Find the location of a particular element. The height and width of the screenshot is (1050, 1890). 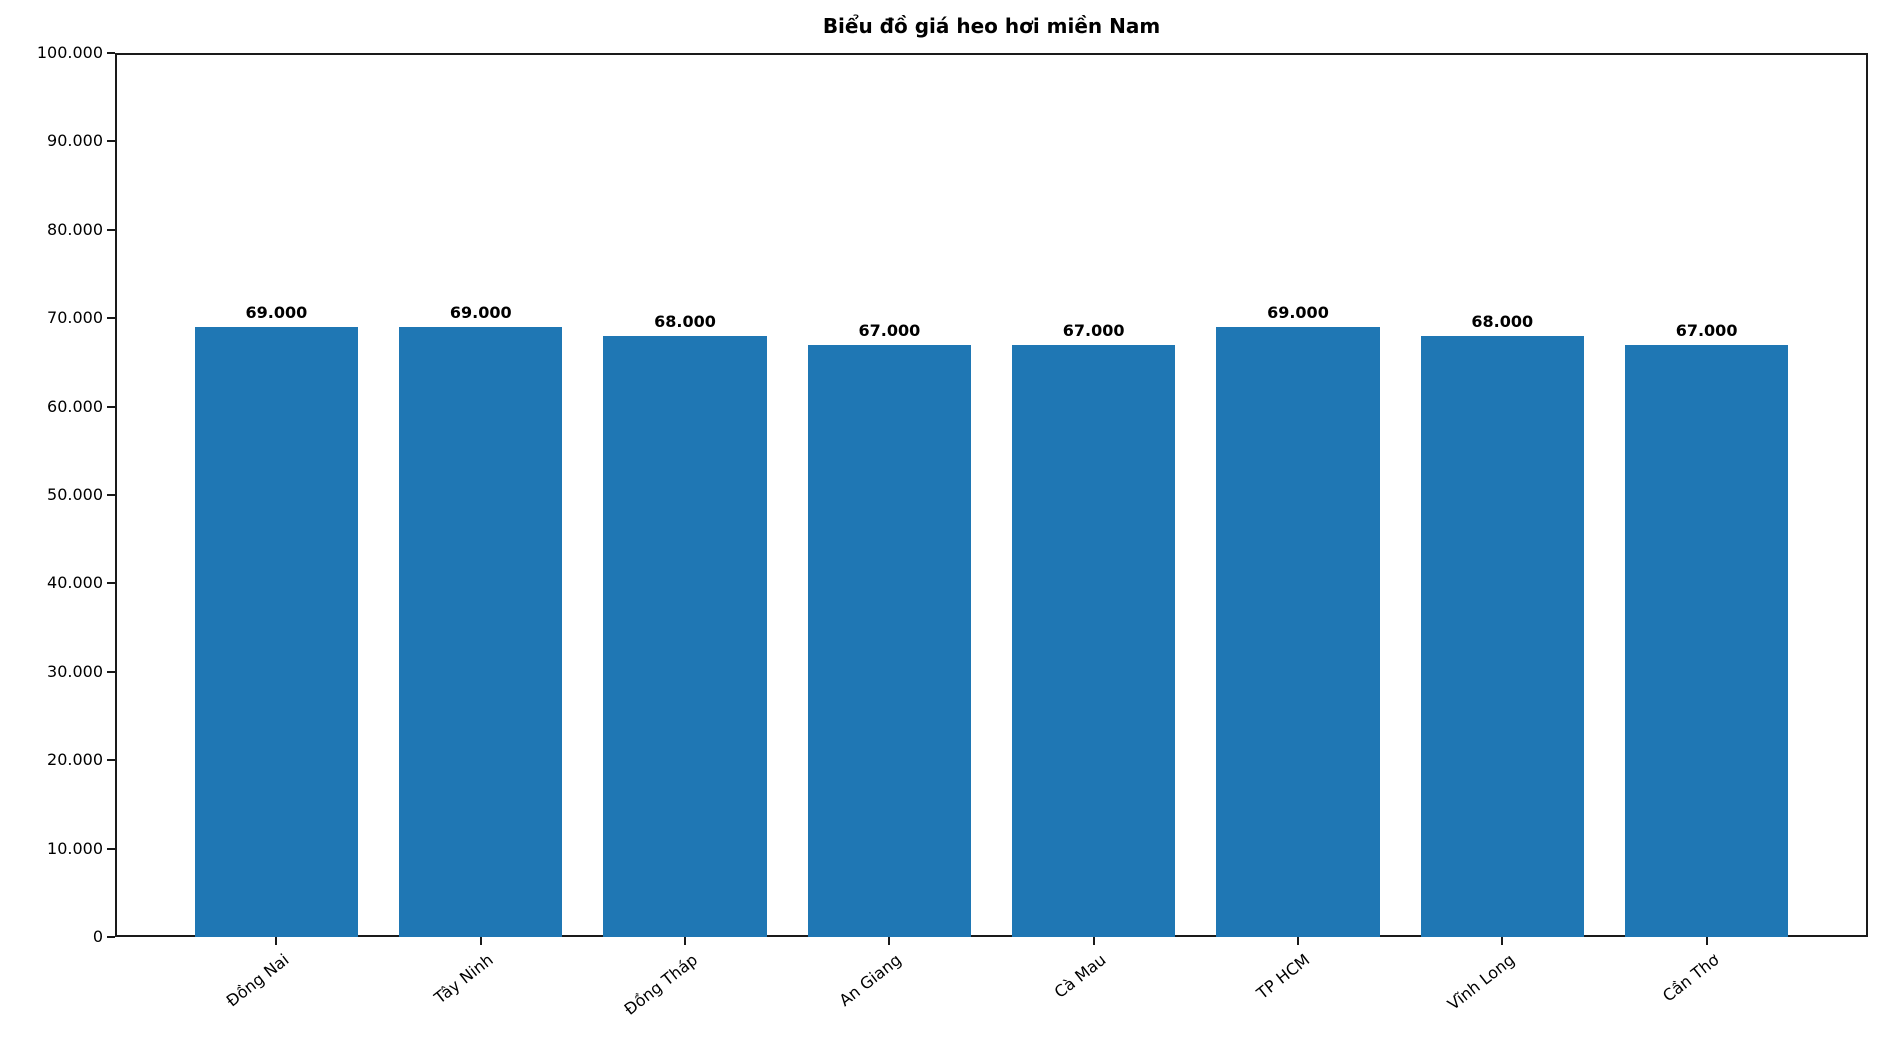

x-tick-label: TP HCM is located at coordinates (1283, 976).